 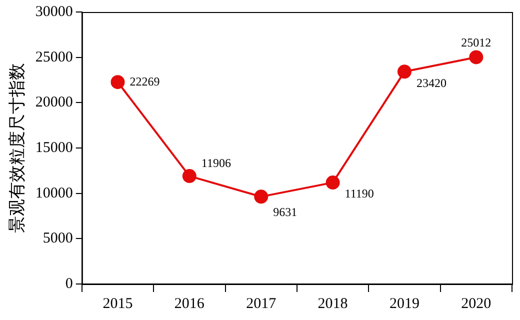 What do you see at coordinates (476, 304) in the screenshot?
I see `x-tick-label: 2020` at bounding box center [476, 304].